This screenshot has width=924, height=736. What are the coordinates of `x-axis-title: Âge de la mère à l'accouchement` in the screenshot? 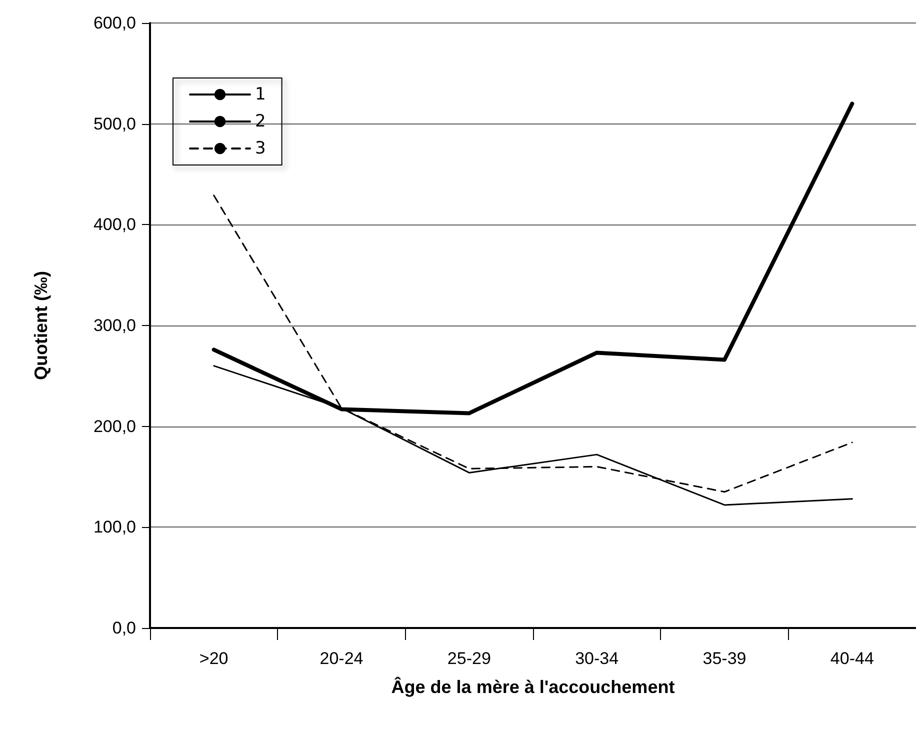 It's located at (533, 686).